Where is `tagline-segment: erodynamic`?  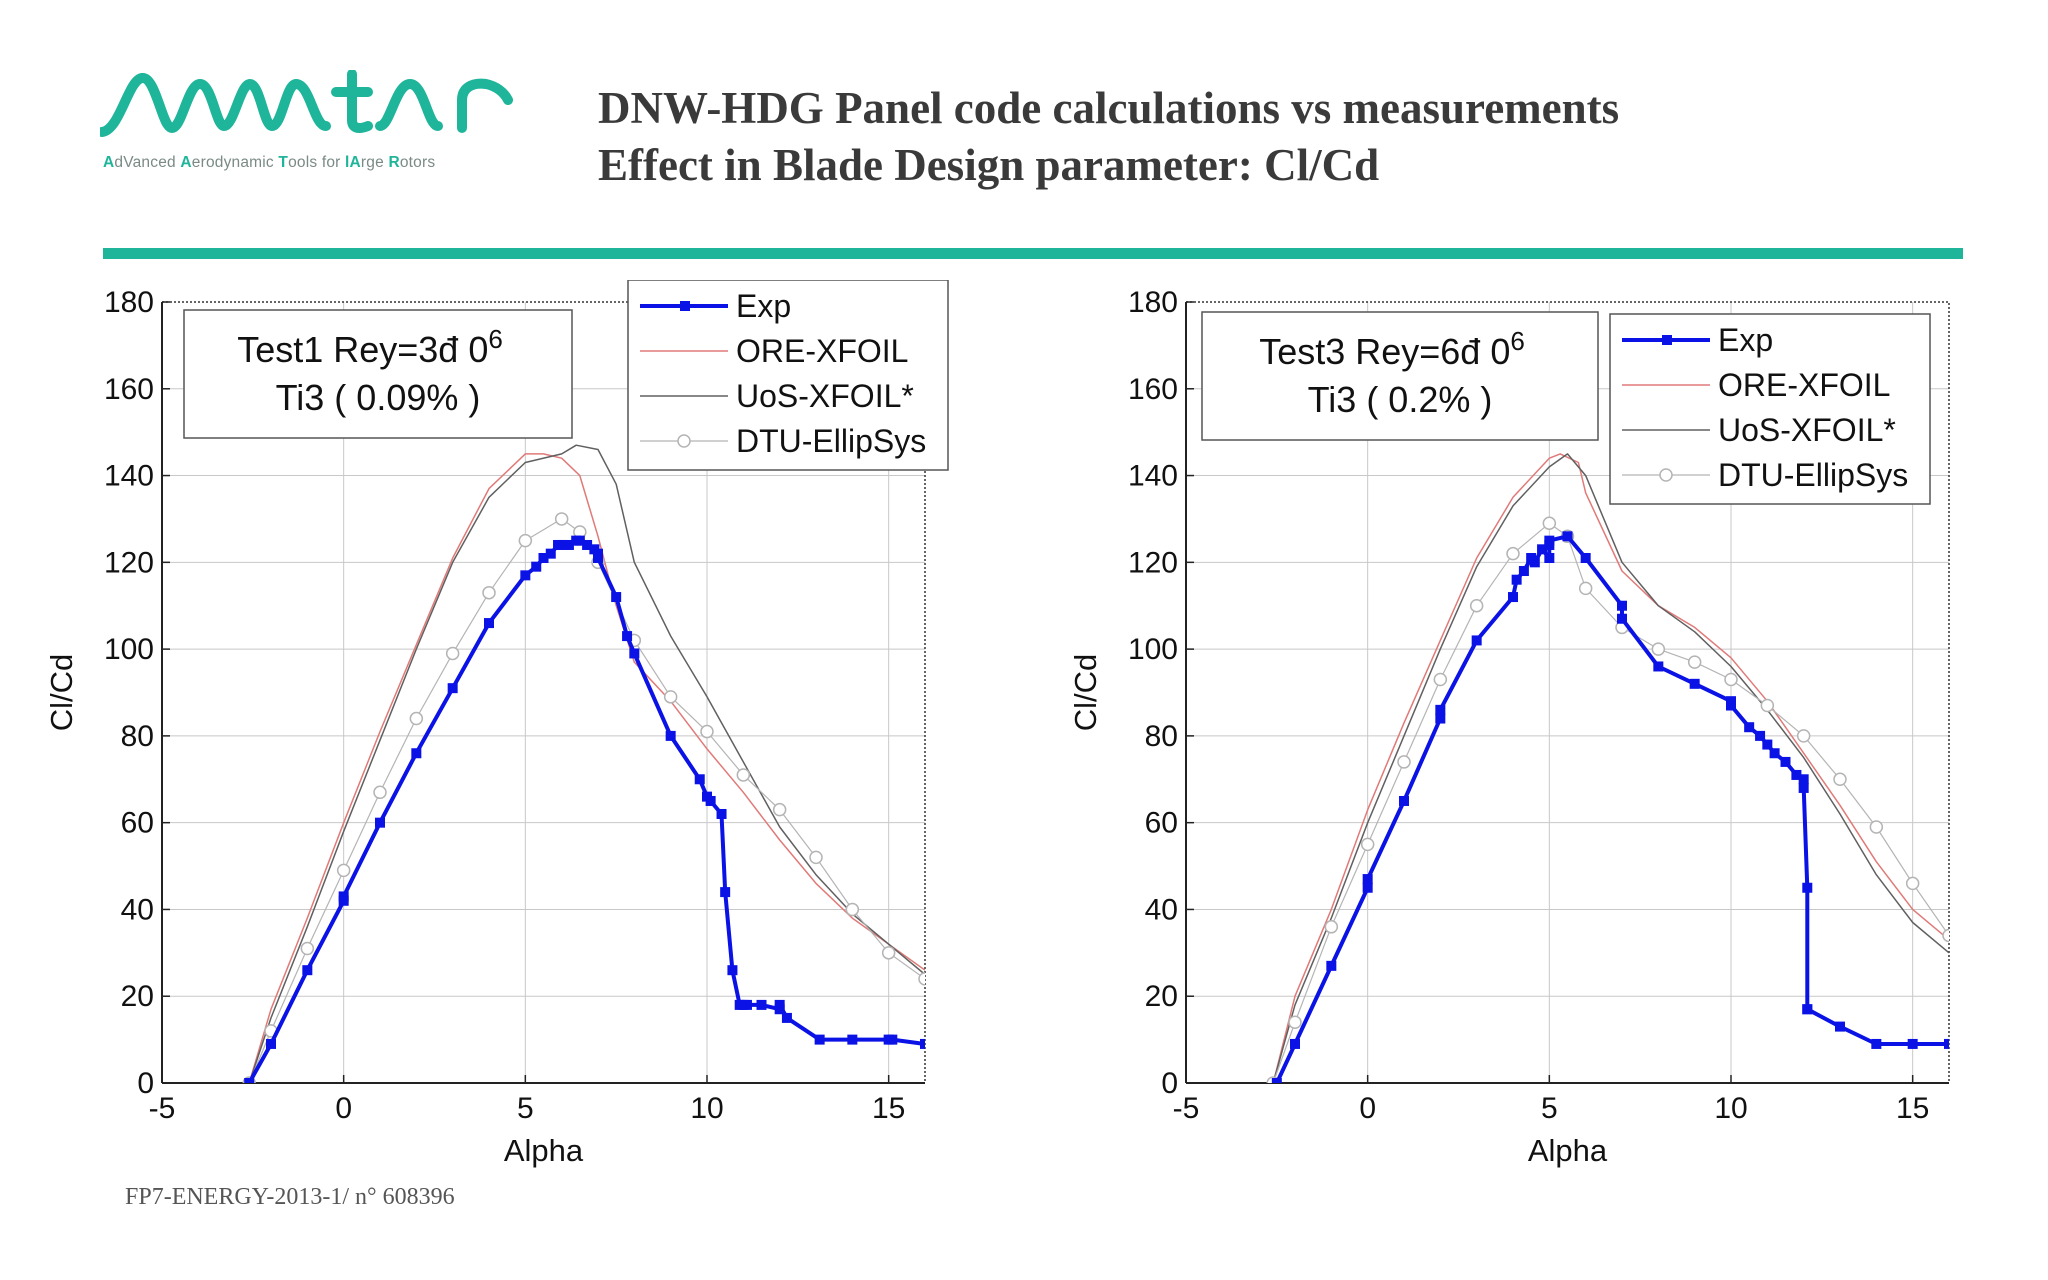 tagline-segment: erodynamic is located at coordinates (235, 162).